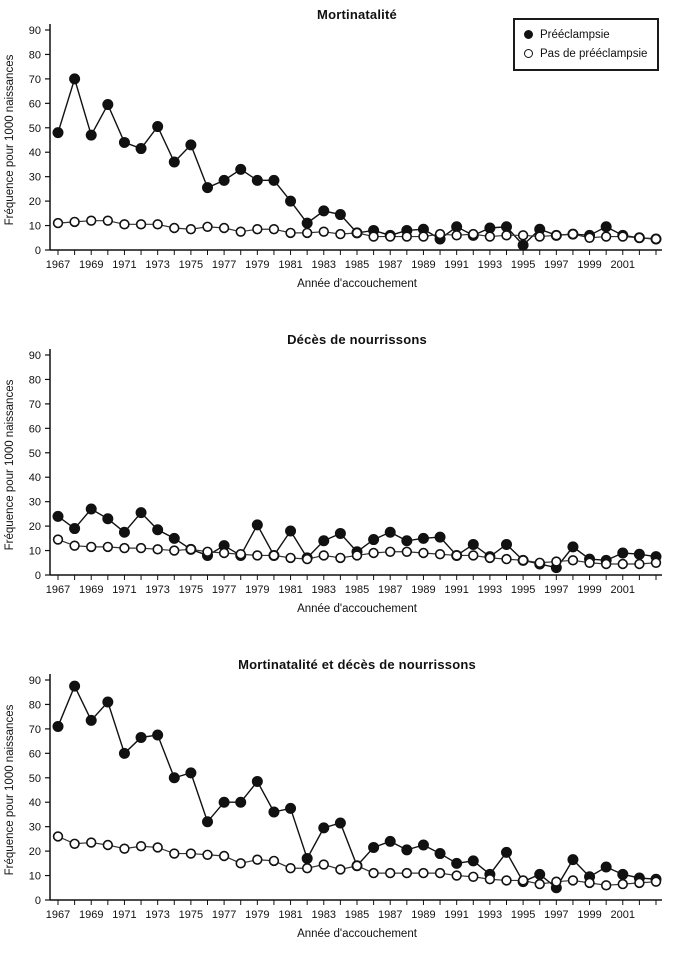 This screenshot has height=976, width=675. What do you see at coordinates (623, 915) in the screenshot?
I see `x-tick-label: 2001` at bounding box center [623, 915].